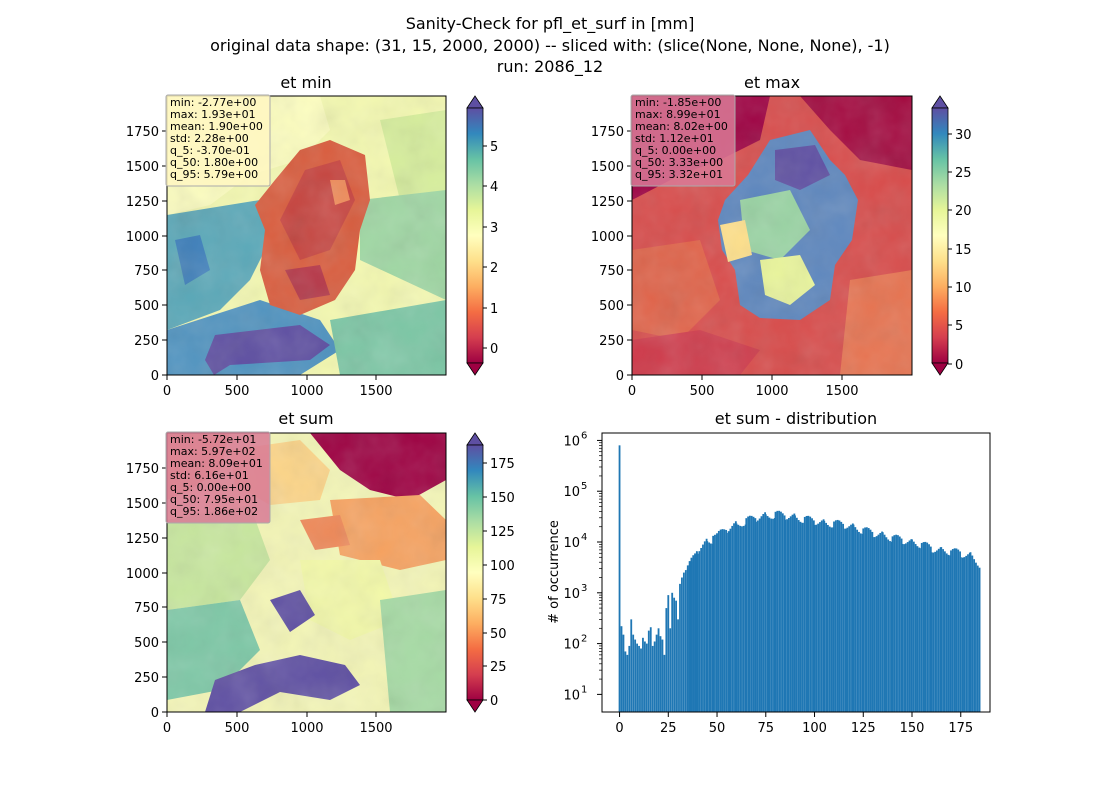 This screenshot has height=804, width=1100. Describe the element at coordinates (475, 706) in the screenshot. I see `colorbar-extend-min` at that location.